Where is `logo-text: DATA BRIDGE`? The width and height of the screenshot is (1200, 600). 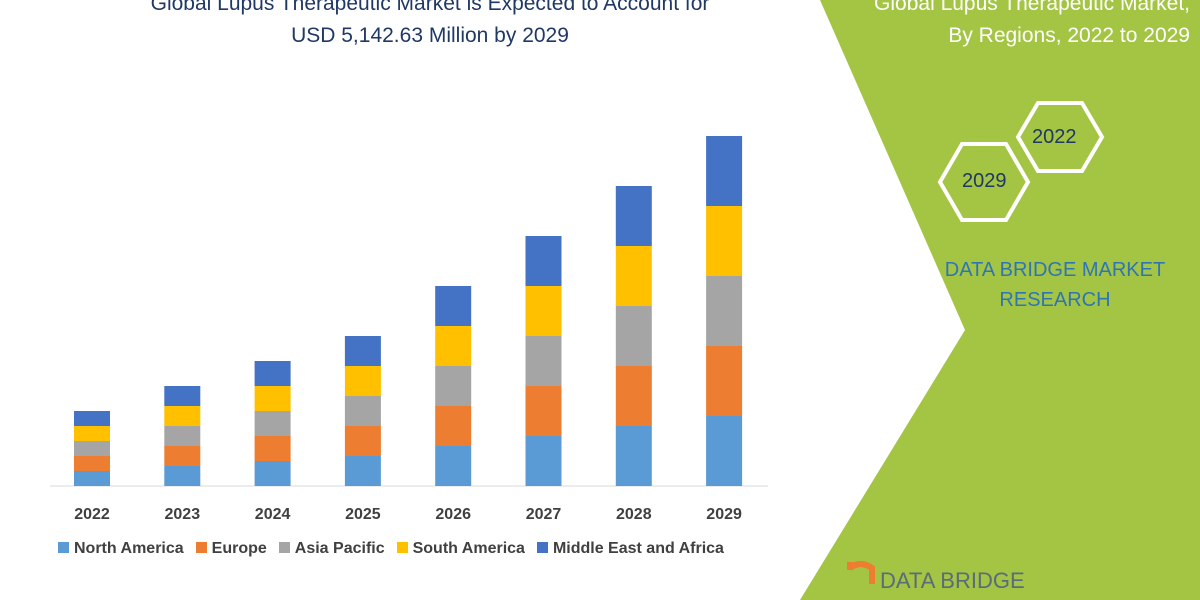
logo-text: DATA BRIDGE is located at coordinates (952, 580).